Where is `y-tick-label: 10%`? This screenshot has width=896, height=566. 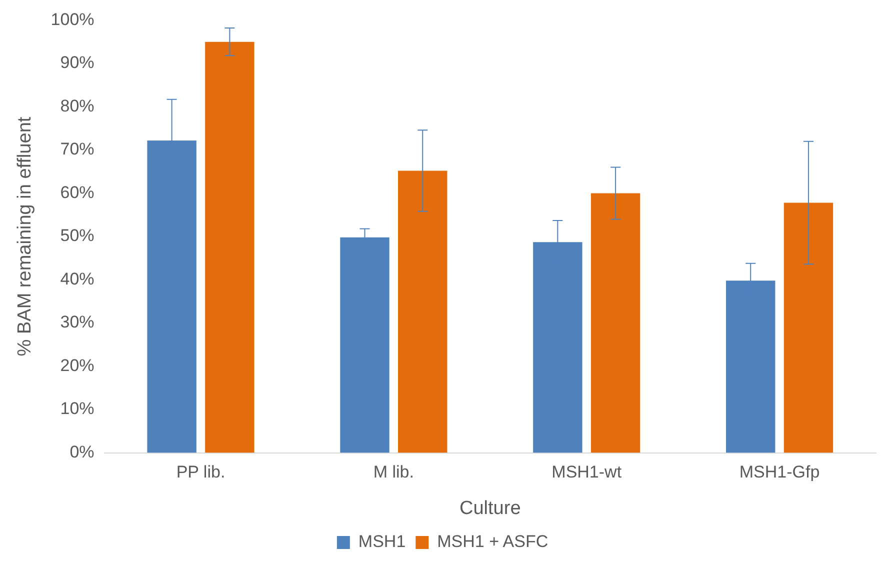 y-tick-label: 10% is located at coordinates (77, 408).